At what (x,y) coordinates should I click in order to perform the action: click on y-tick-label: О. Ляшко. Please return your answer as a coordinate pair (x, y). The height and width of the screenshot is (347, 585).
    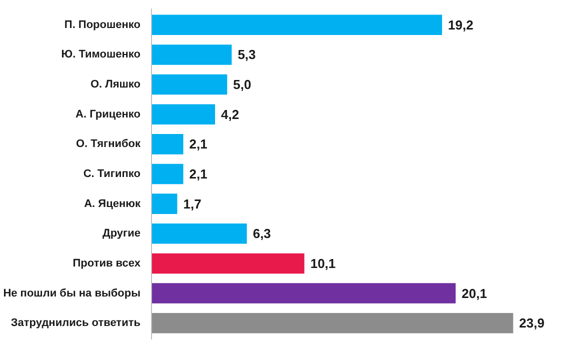
    Looking at the image, I should click on (115, 84).